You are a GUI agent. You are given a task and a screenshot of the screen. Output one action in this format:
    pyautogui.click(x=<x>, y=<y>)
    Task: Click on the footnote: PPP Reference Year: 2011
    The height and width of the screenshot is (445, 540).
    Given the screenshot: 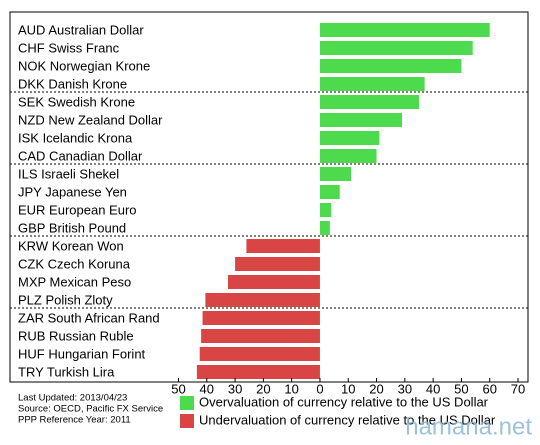 What is the action you would take?
    pyautogui.click(x=74, y=420)
    